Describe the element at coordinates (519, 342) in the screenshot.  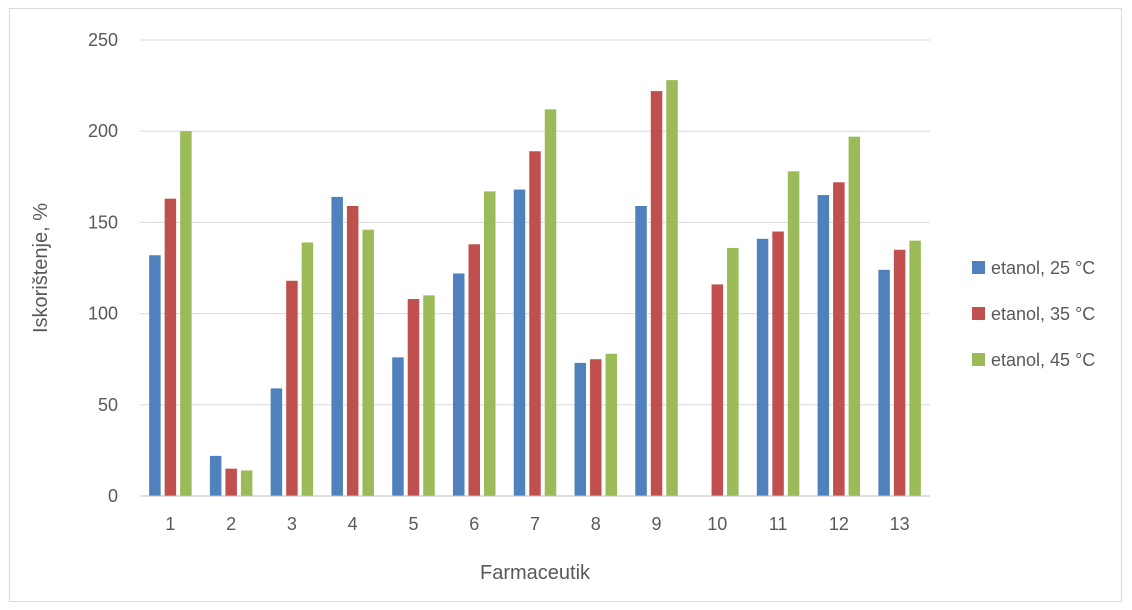
I see `bar-s1-c7` at that location.